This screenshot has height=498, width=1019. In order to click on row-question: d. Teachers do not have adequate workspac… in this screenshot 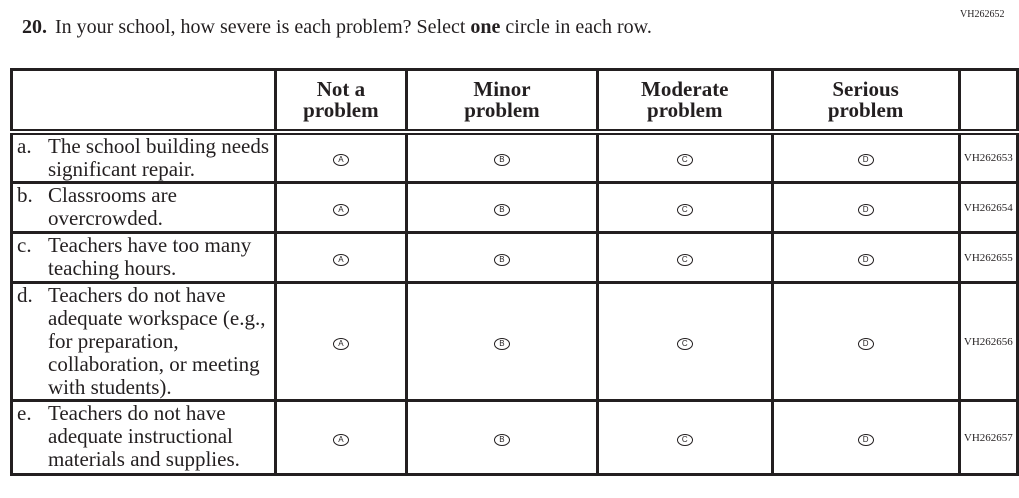, I will do `click(143, 341)`.